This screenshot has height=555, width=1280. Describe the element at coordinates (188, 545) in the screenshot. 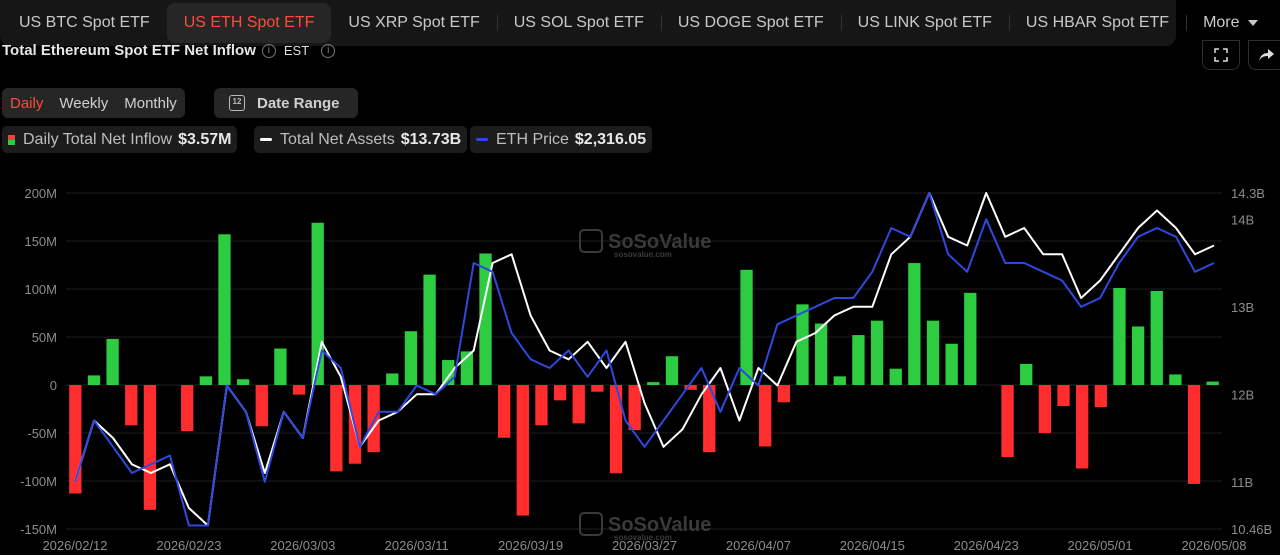

I see `x-axis-tick-label: 2026/02/23` at that location.